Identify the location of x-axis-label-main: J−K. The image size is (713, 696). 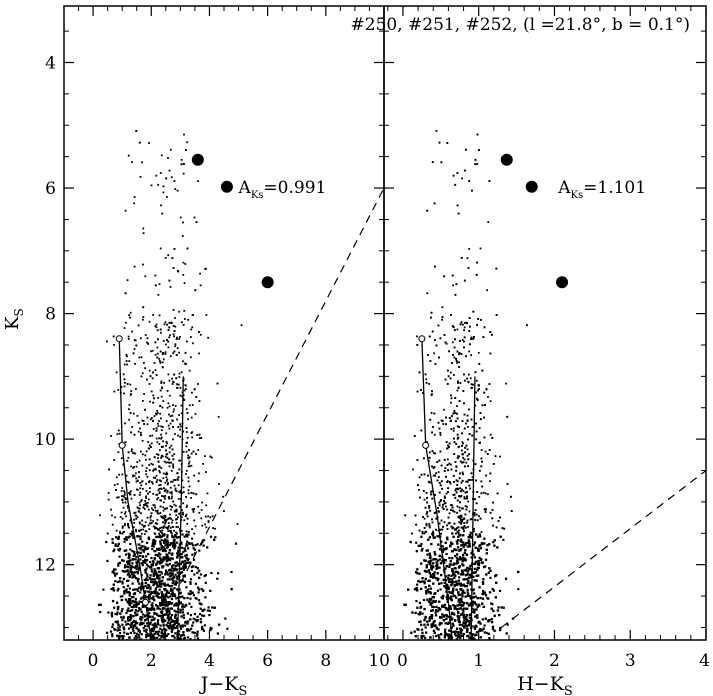
(219, 684).